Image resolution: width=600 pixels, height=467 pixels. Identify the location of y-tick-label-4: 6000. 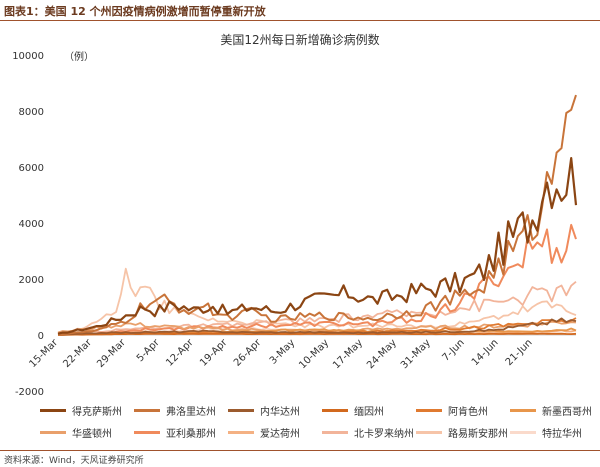
(31, 168).